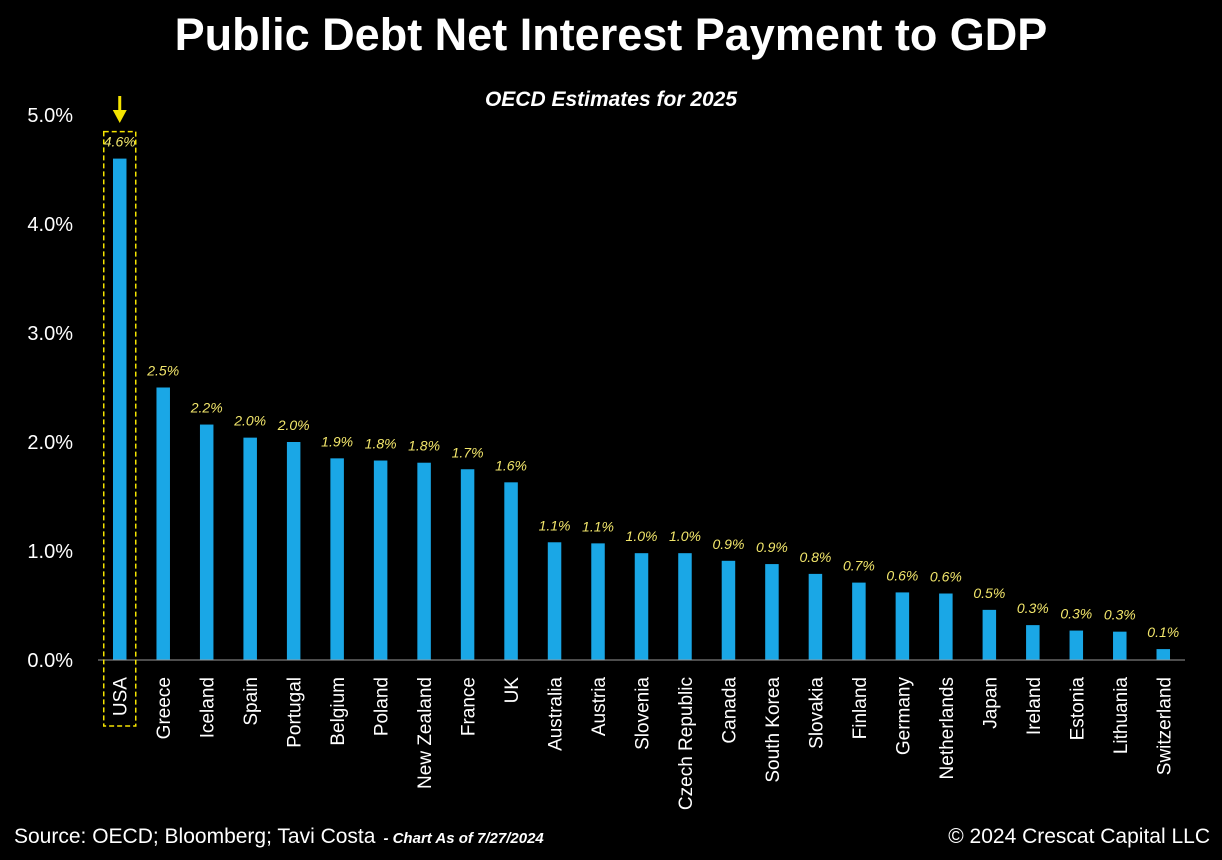  I want to click on chart-date-note: - Chart As of 7/27/2024, so click(463, 838).